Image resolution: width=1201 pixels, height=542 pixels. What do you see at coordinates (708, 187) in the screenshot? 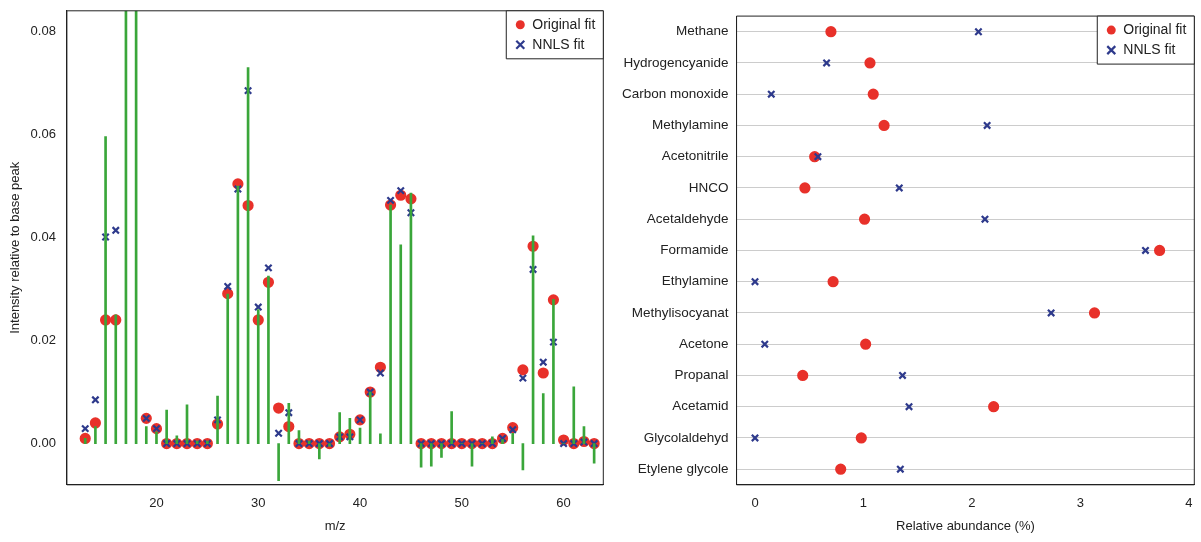
I see `y-tick-label: HNCO` at bounding box center [708, 187].